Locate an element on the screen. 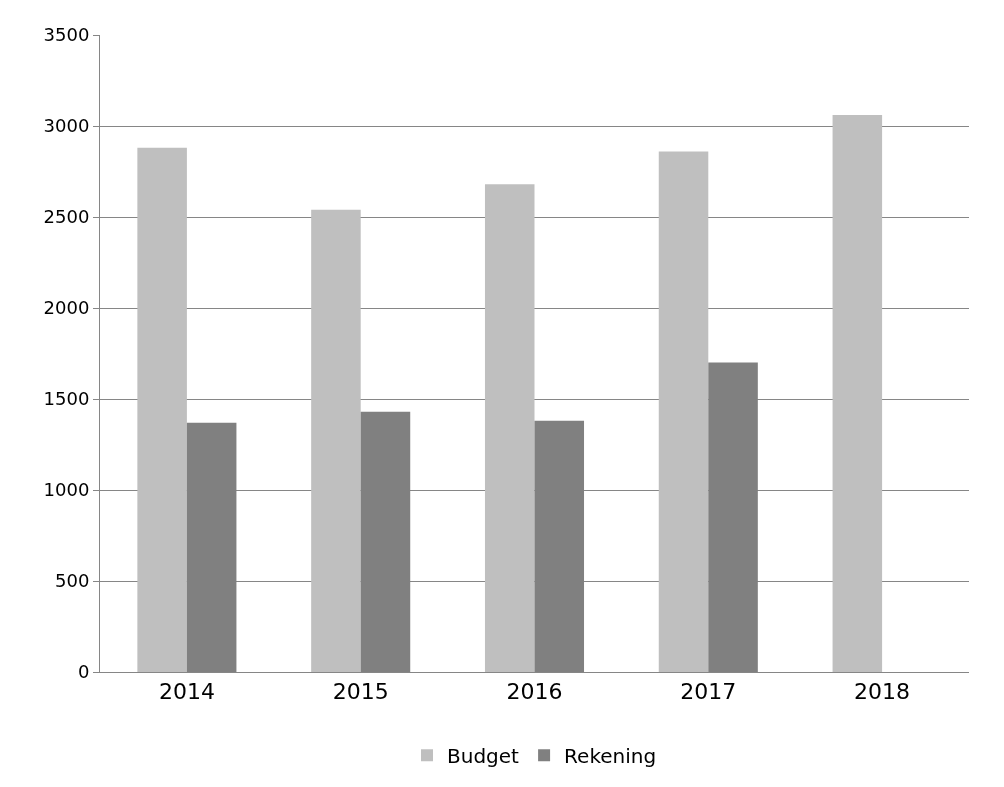 The image size is (1004, 787). y-tick-label: 500 is located at coordinates (72, 581).